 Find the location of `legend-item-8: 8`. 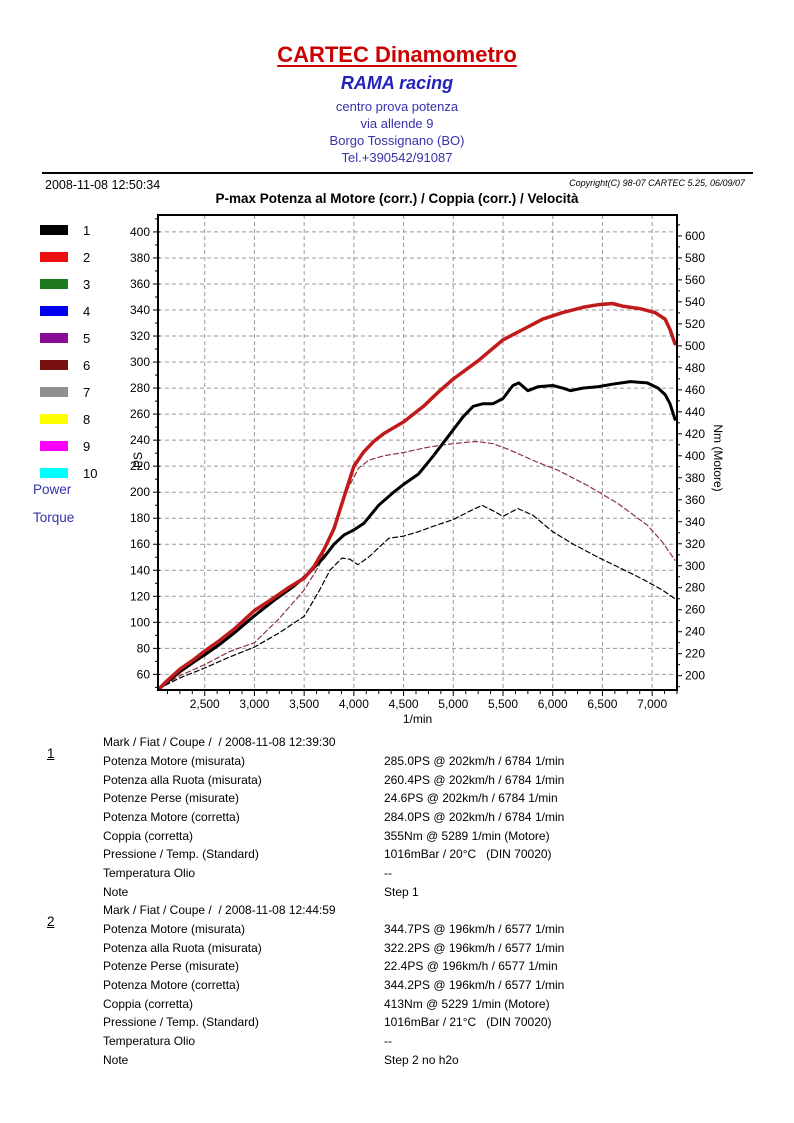

legend-item-8: 8 is located at coordinates (65, 419).